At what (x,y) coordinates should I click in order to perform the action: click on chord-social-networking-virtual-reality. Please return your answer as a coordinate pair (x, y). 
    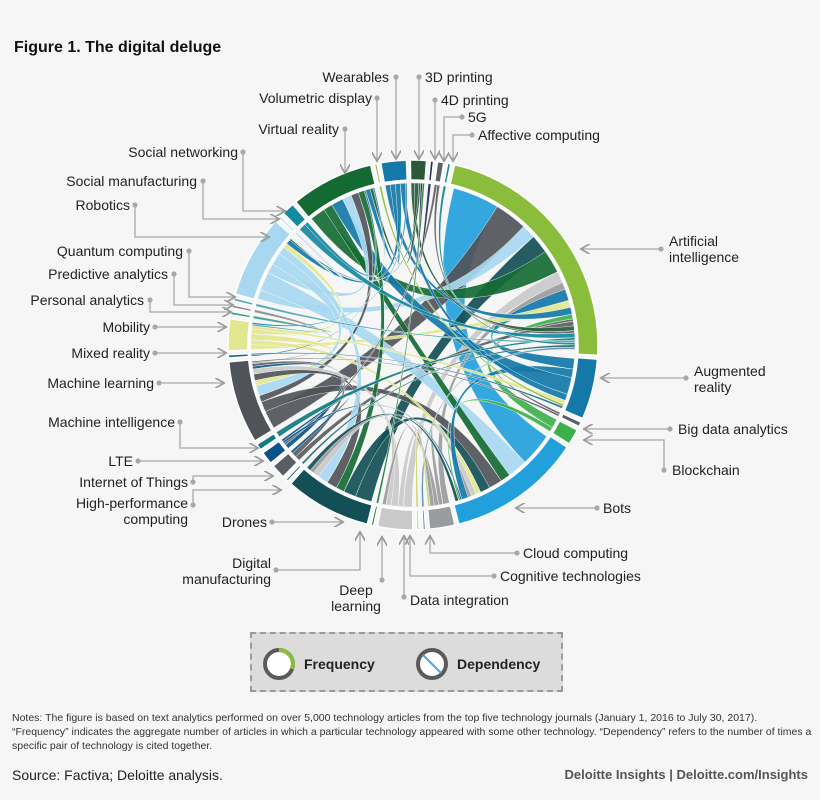
    Looking at the image, I should click on (344, 232).